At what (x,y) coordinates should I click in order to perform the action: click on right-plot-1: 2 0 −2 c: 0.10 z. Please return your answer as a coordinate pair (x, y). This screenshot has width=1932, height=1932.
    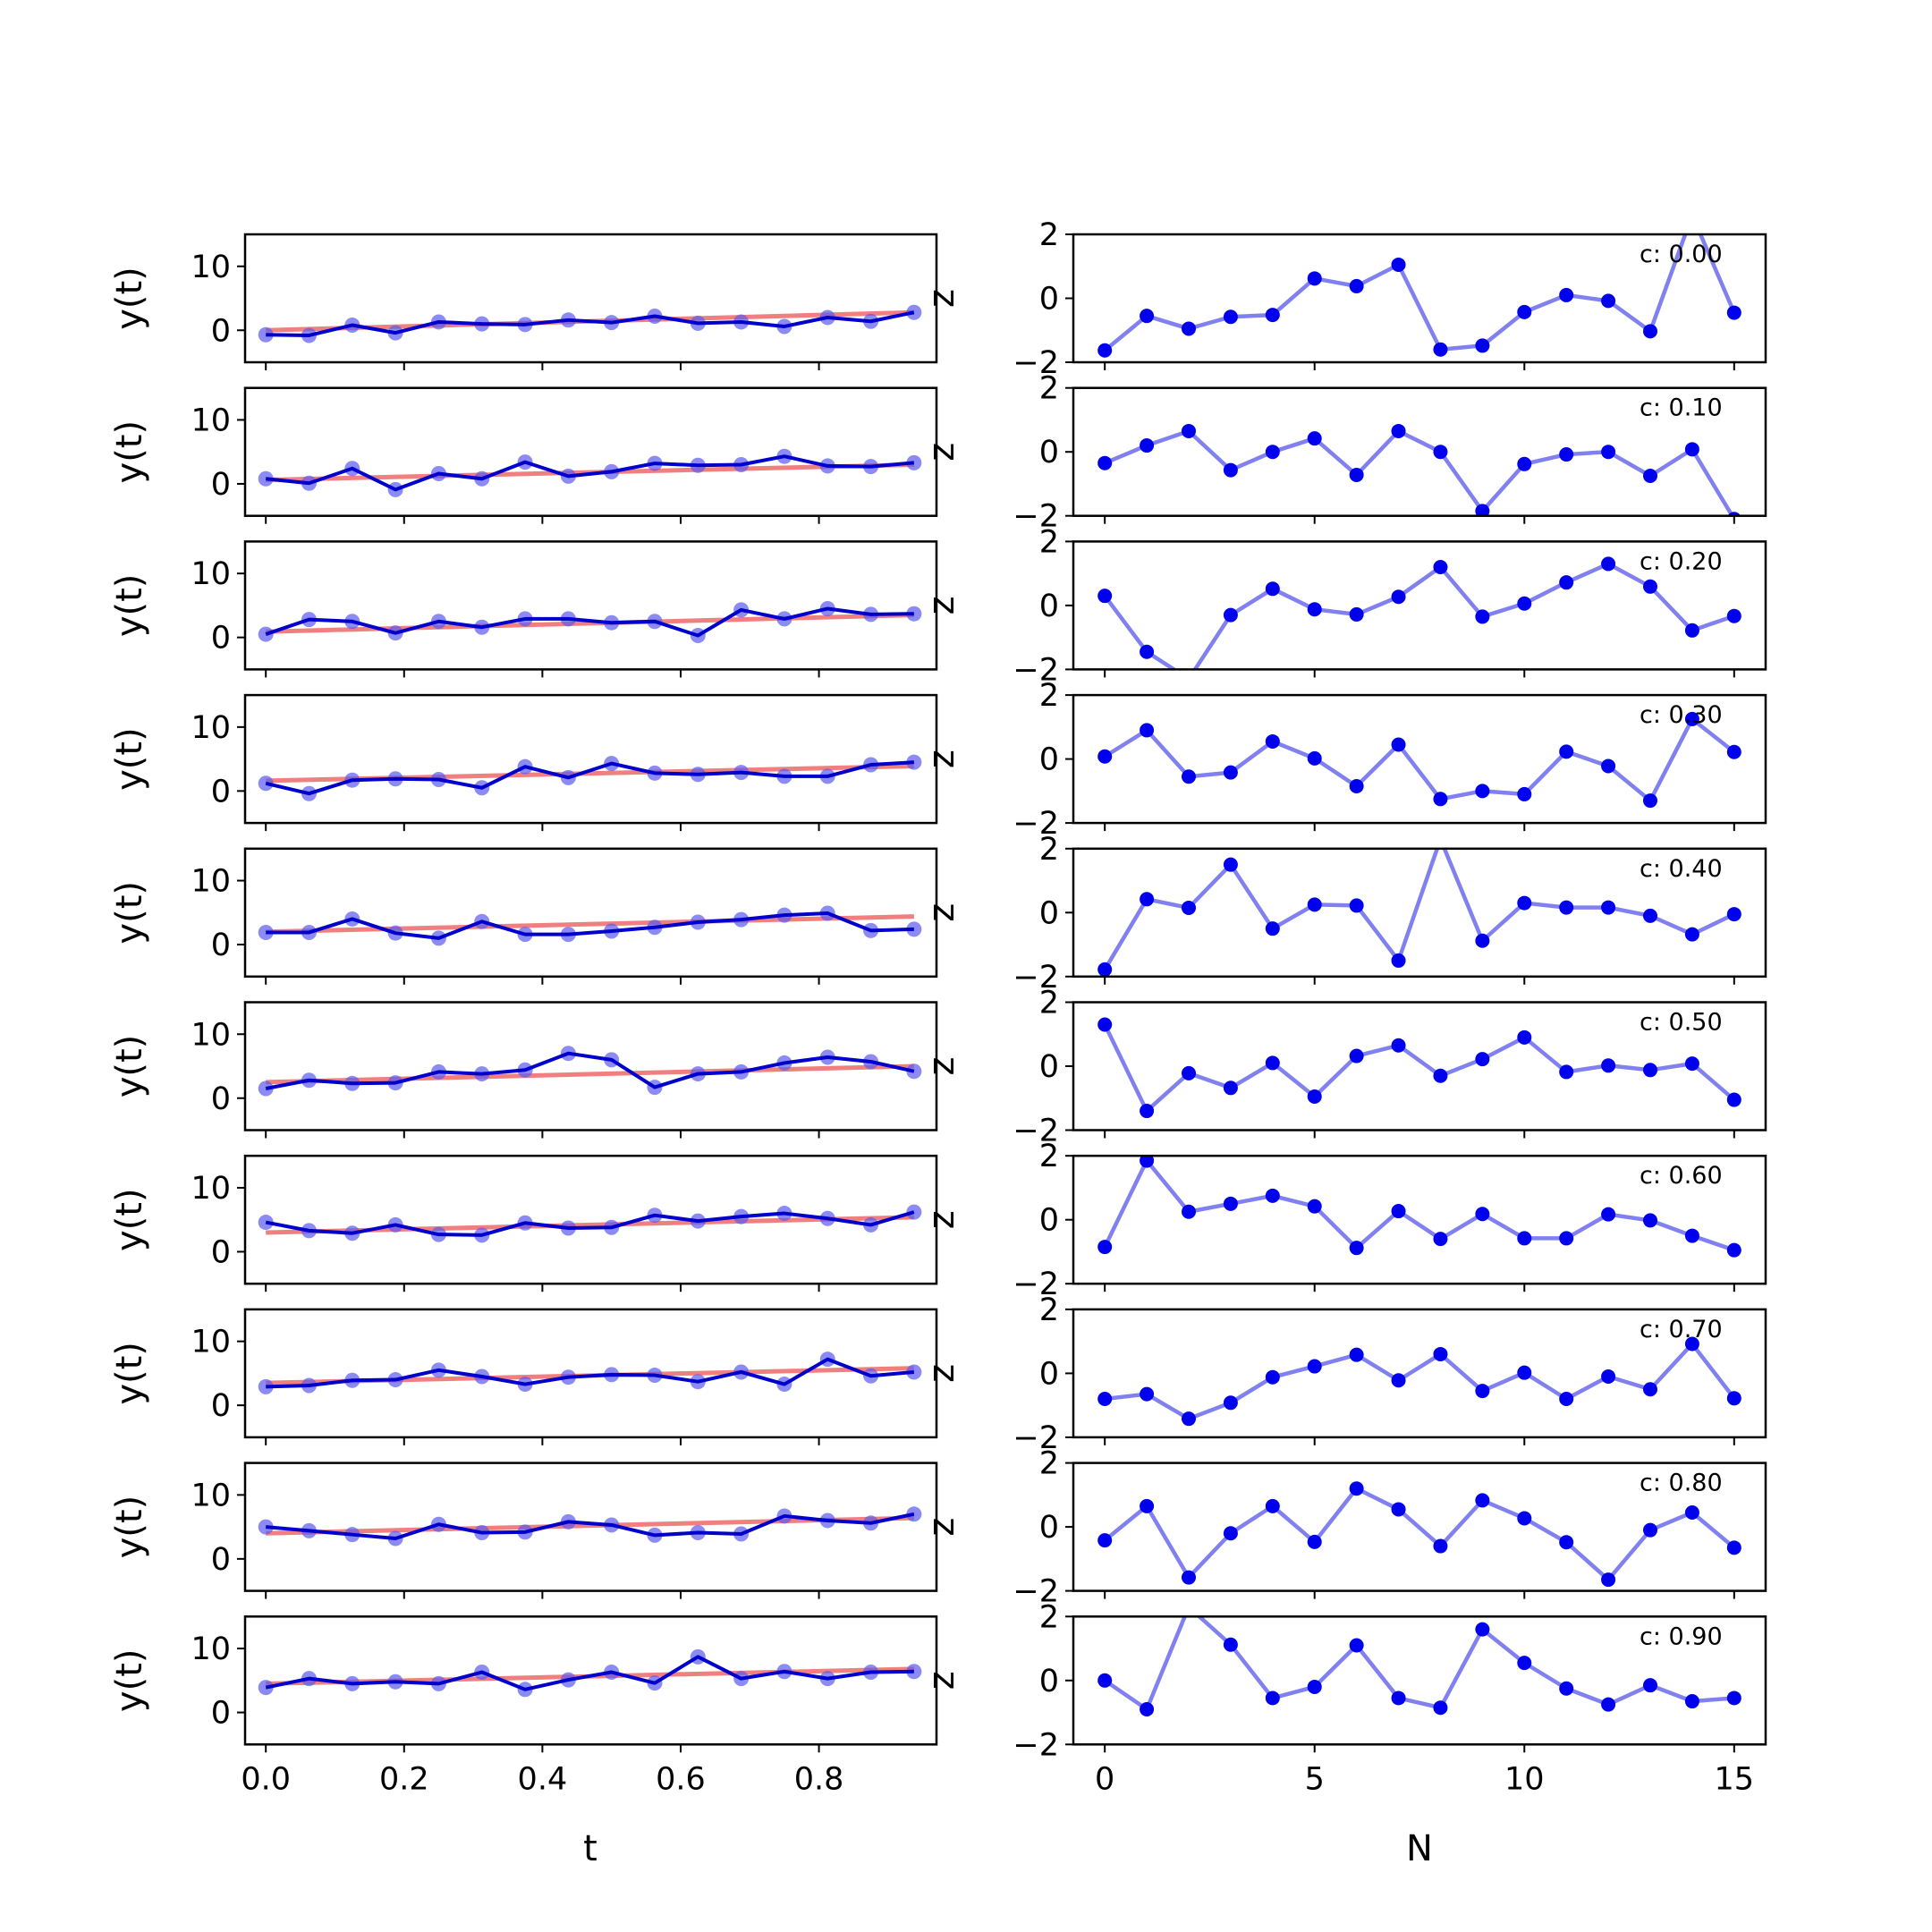
    Looking at the image, I should click on (1344, 453).